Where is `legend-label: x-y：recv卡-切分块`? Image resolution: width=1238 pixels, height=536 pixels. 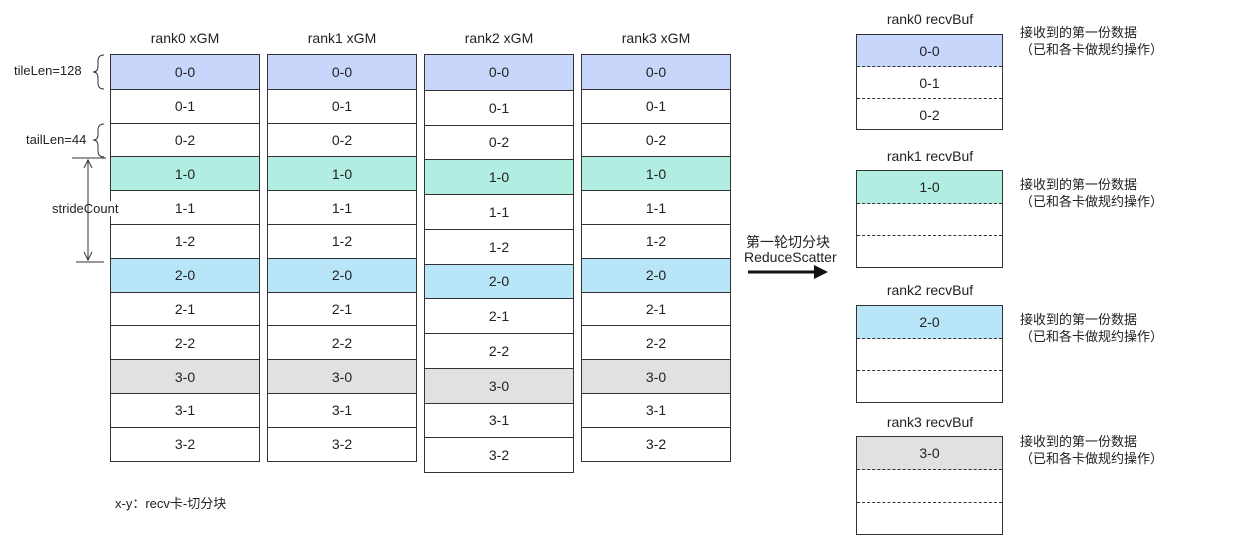
legend-label: x-y：recv卡-切分块 is located at coordinates (171, 503).